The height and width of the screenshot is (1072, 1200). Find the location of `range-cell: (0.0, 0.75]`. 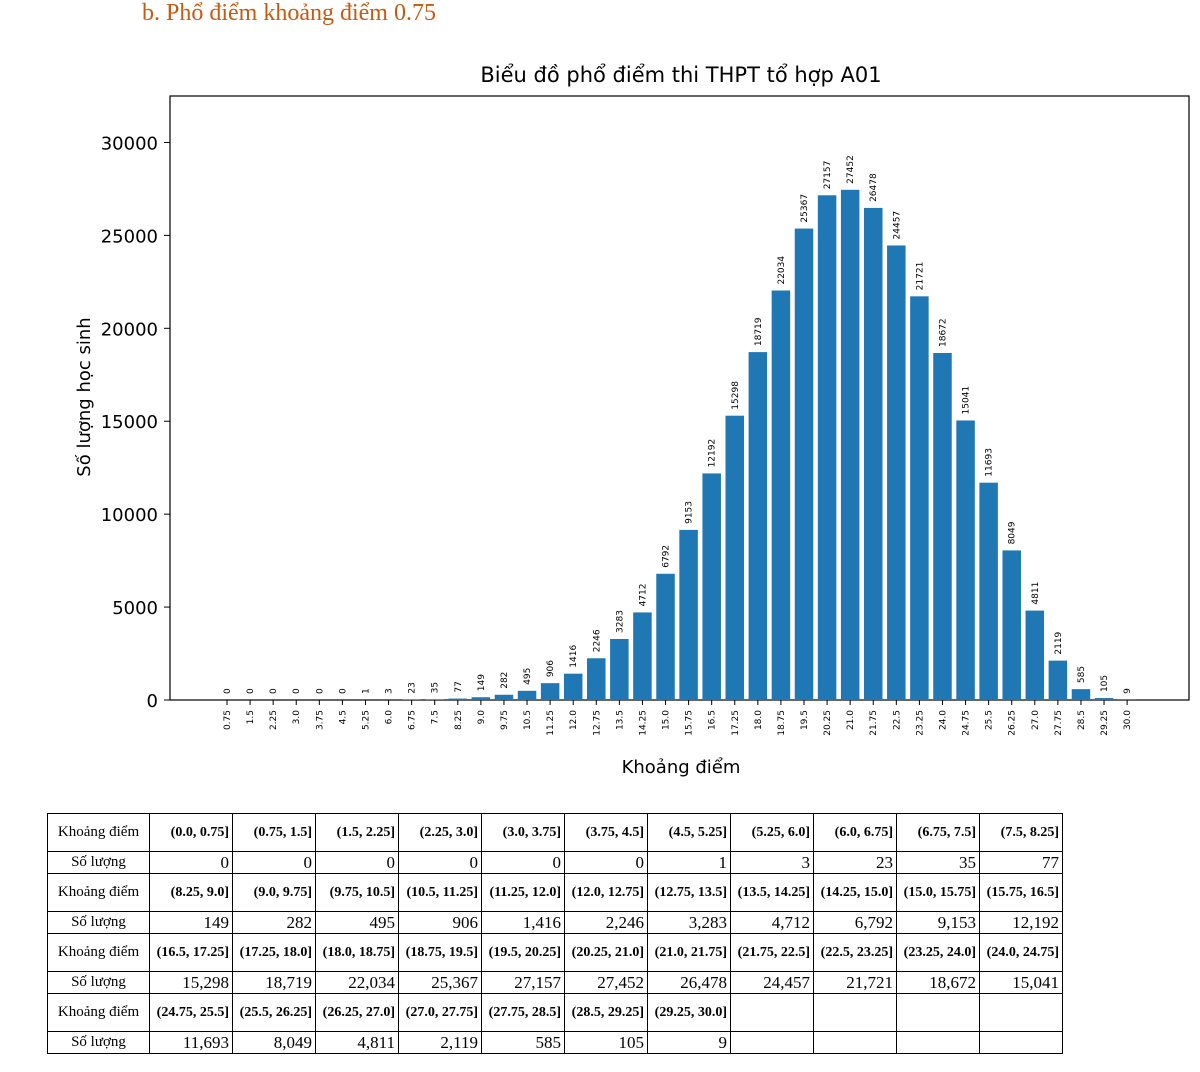

range-cell: (0.0, 0.75] is located at coordinates (191, 832).